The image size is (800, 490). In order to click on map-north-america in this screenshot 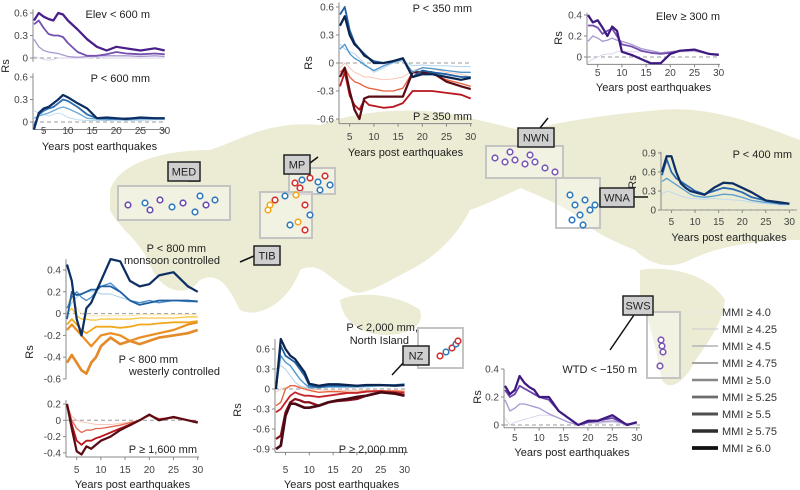, I will do `click(640, 187)`.